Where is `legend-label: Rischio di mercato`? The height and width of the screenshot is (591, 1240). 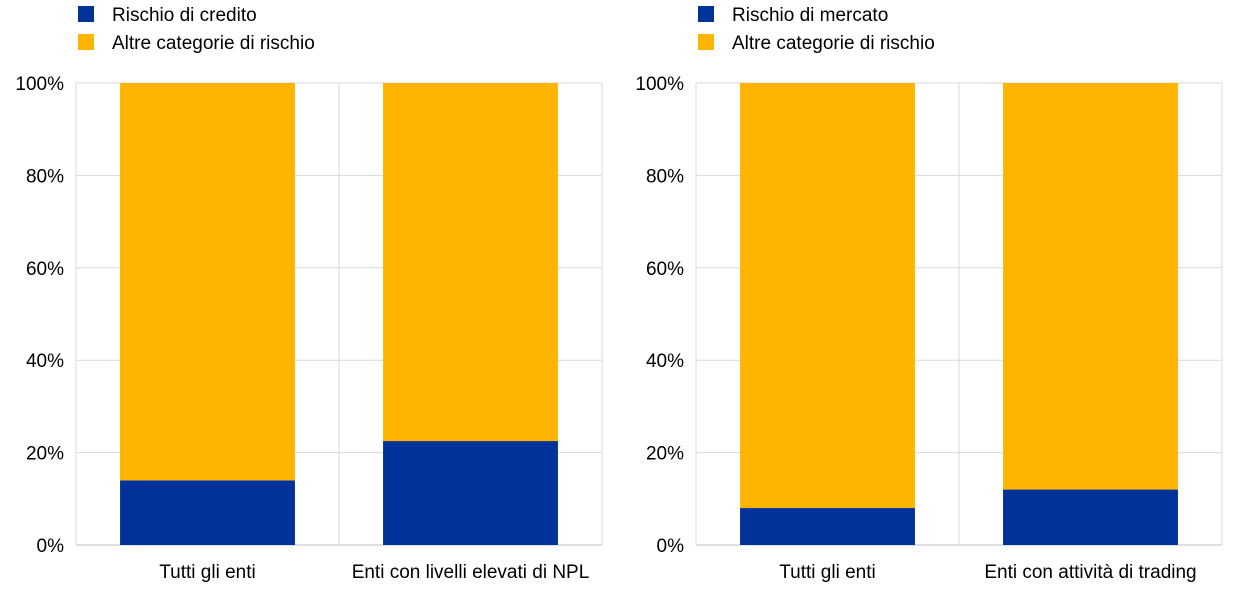 legend-label: Rischio di mercato is located at coordinates (810, 15).